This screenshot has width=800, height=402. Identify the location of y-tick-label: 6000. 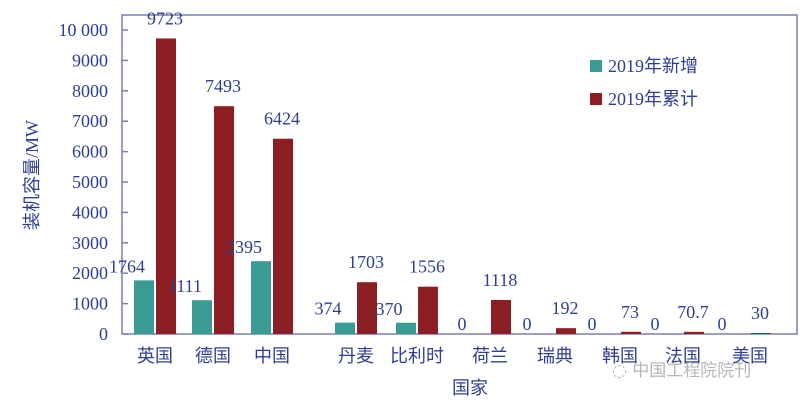
(90, 152).